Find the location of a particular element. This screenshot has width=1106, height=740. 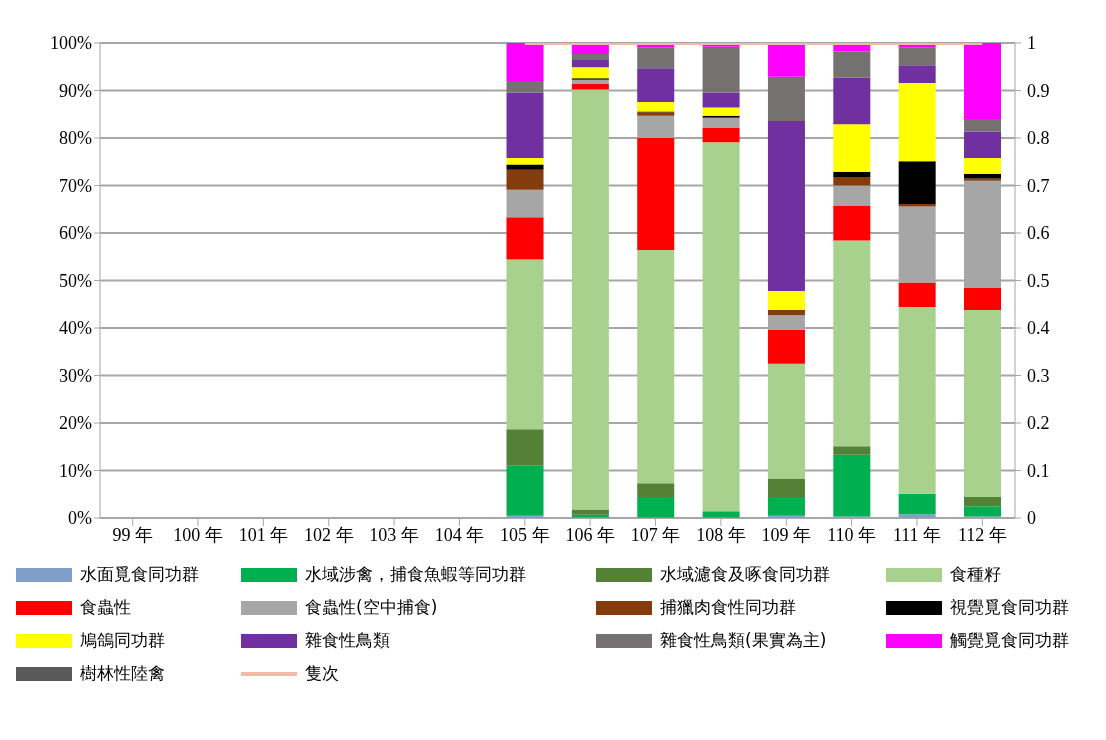

y-tick-label: 20% is located at coordinates (75, 423).